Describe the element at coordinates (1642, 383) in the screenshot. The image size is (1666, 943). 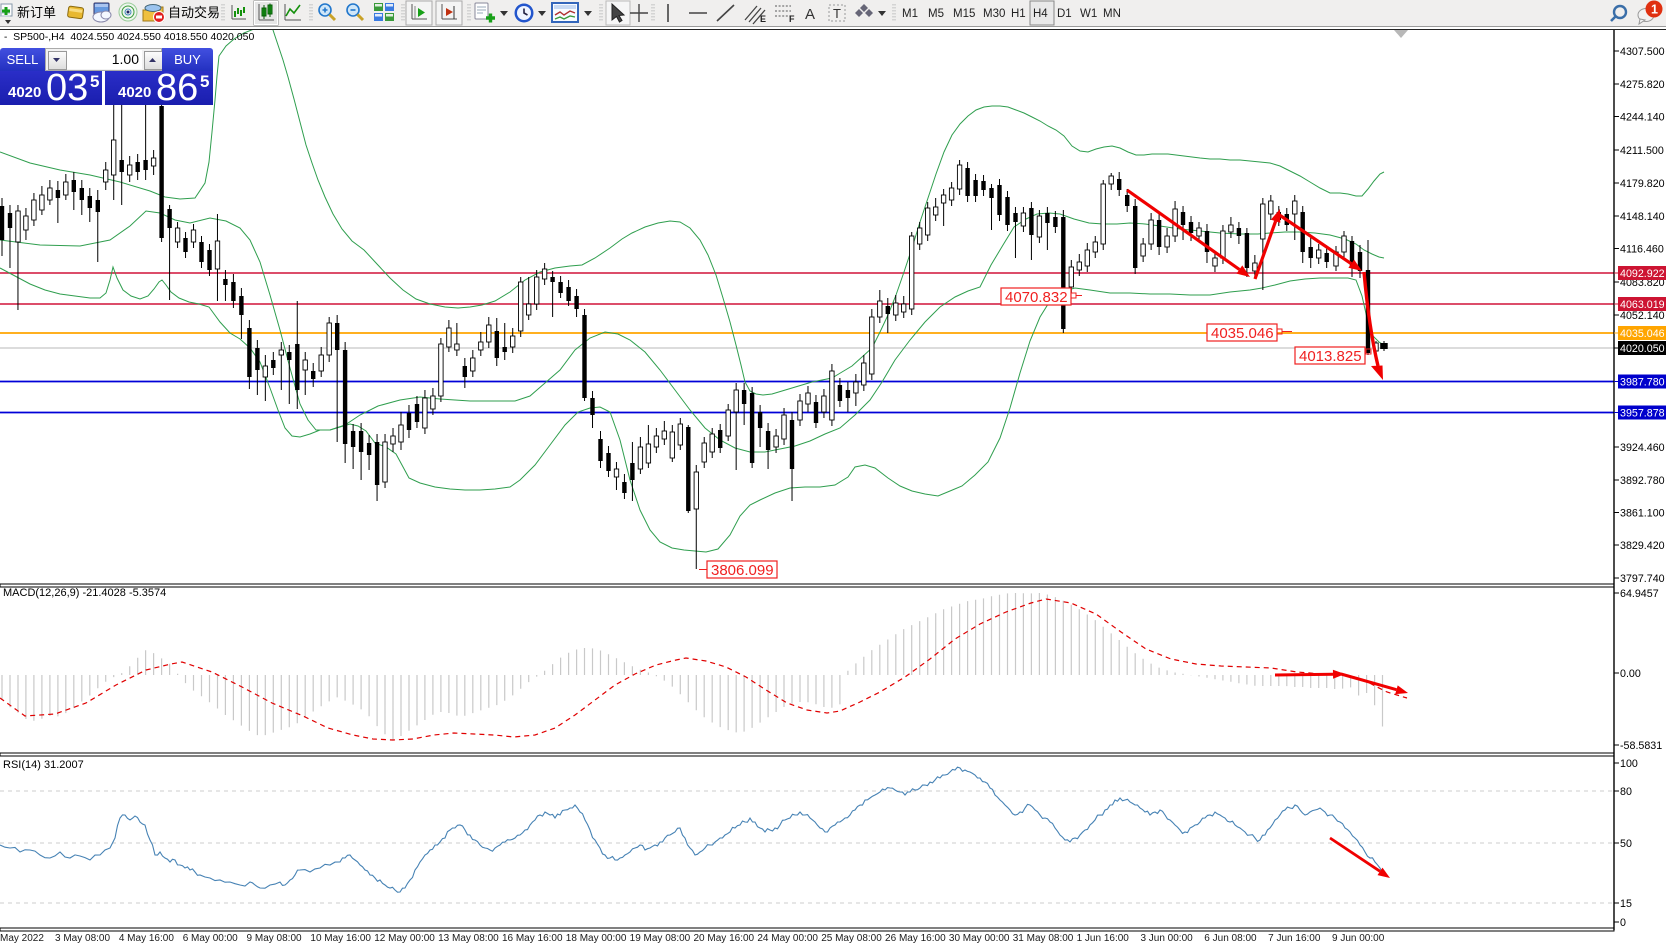
I see `svg-text: 3987.780` at that location.